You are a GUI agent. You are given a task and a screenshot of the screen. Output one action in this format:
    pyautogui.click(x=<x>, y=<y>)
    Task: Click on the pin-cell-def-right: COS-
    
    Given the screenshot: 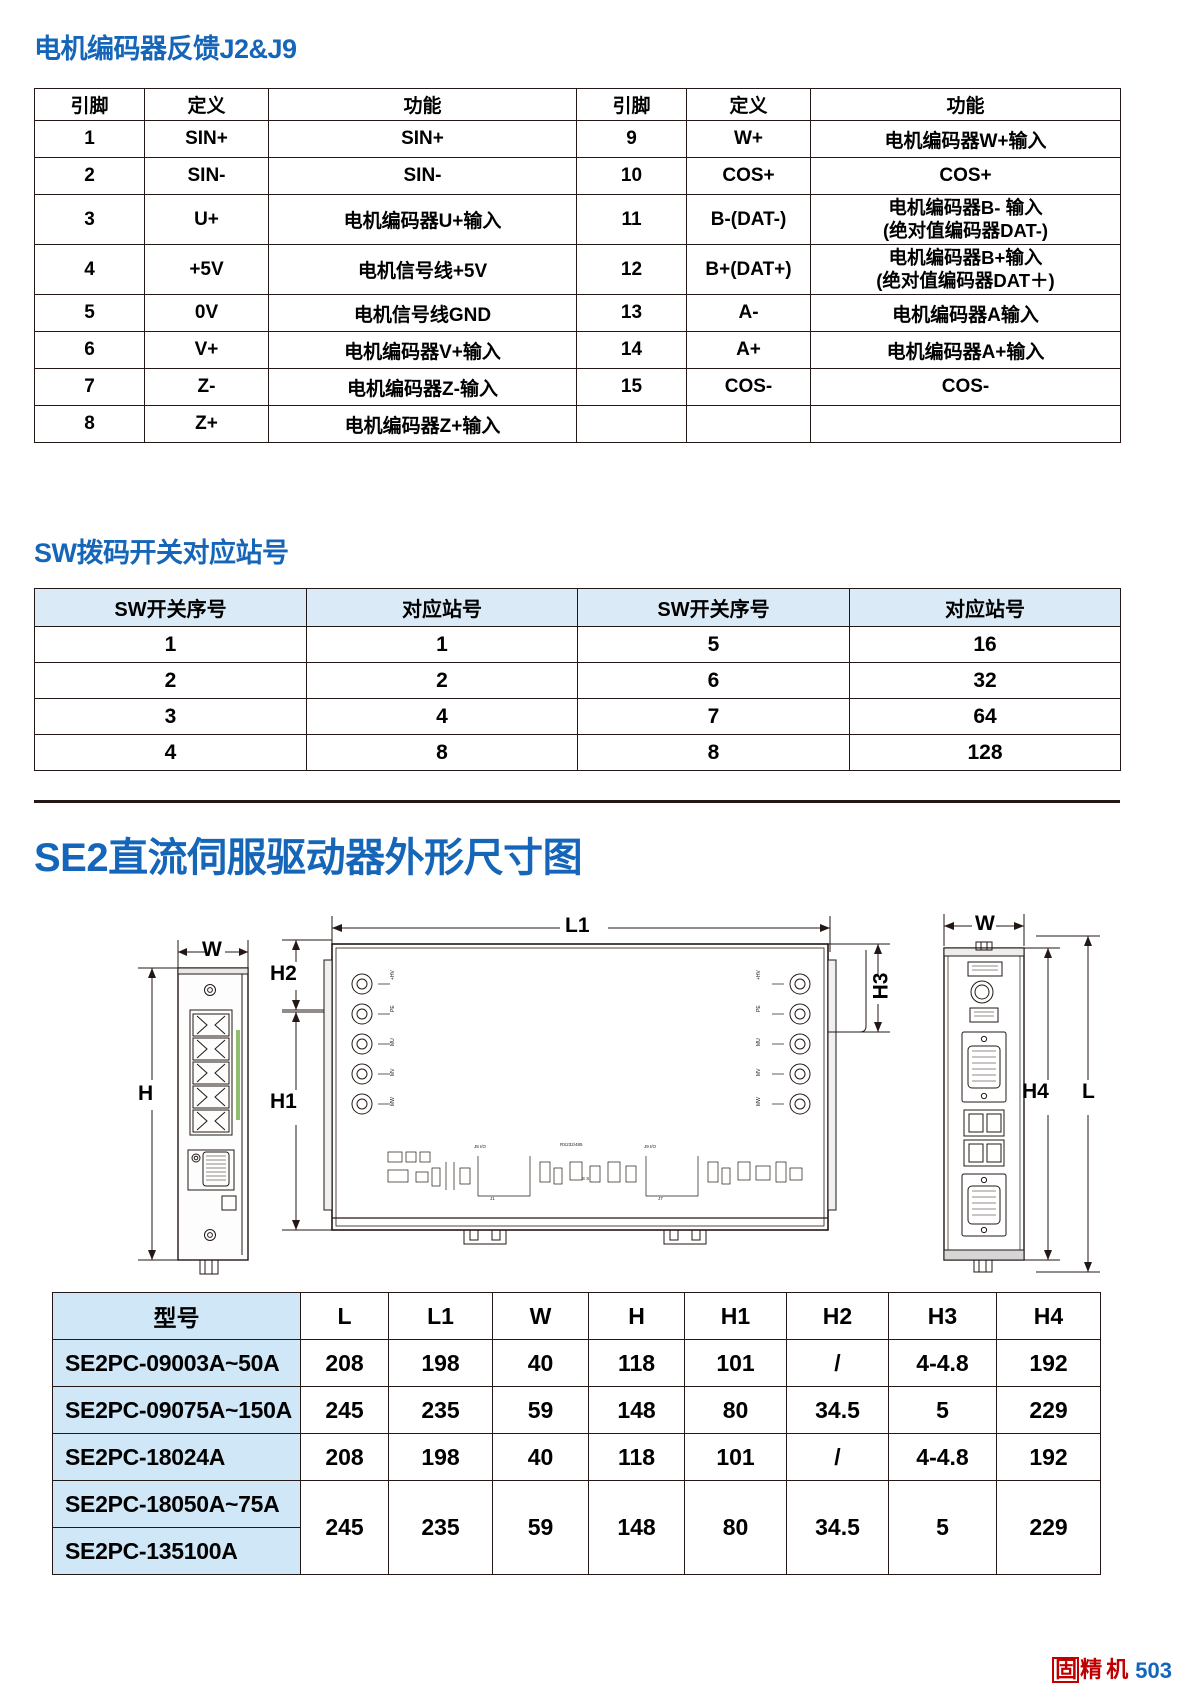 What is the action you would take?
    pyautogui.click(x=748, y=387)
    